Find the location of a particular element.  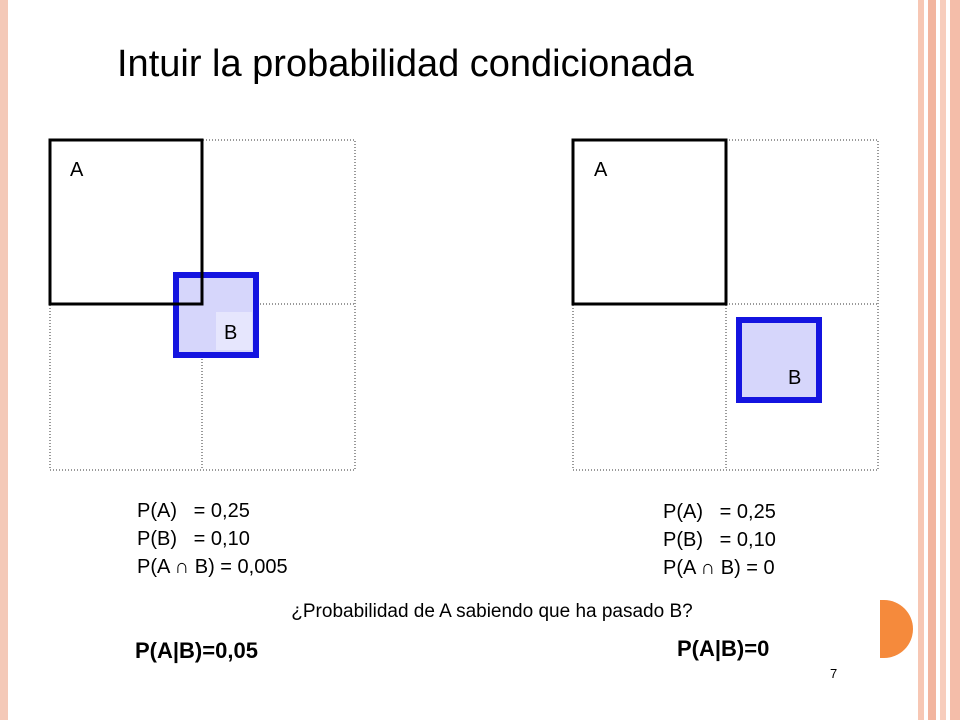

left-border is located at coordinates (4, 360).